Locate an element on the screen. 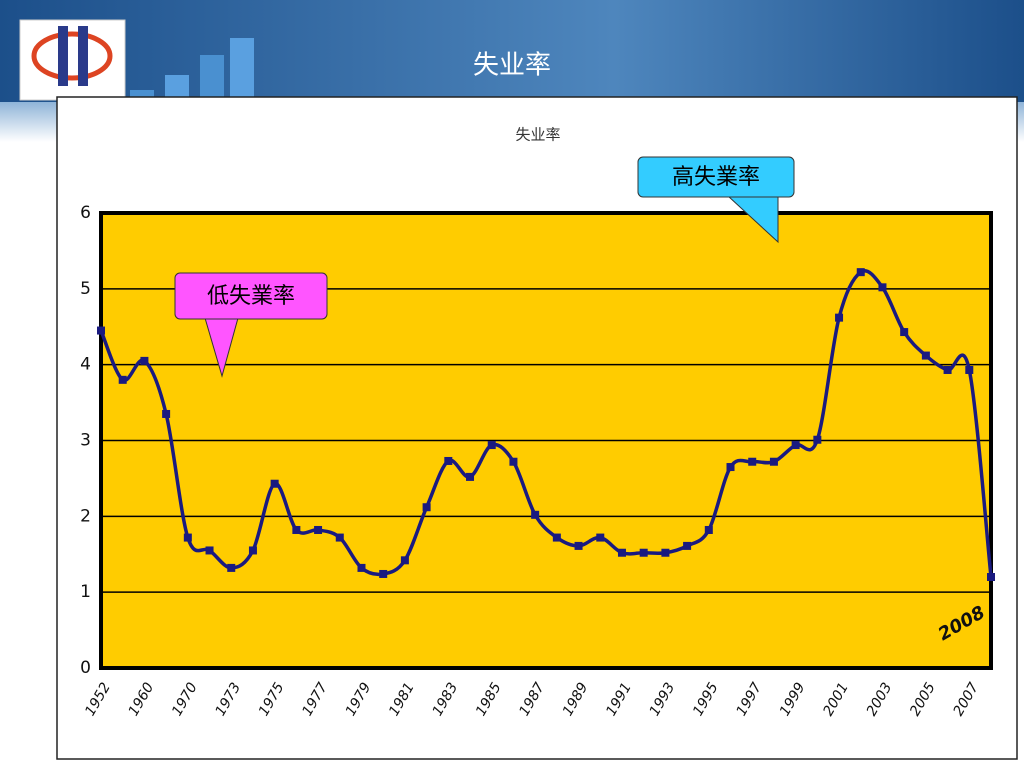 The image size is (1024, 768). callout-low is located at coordinates (251, 296).